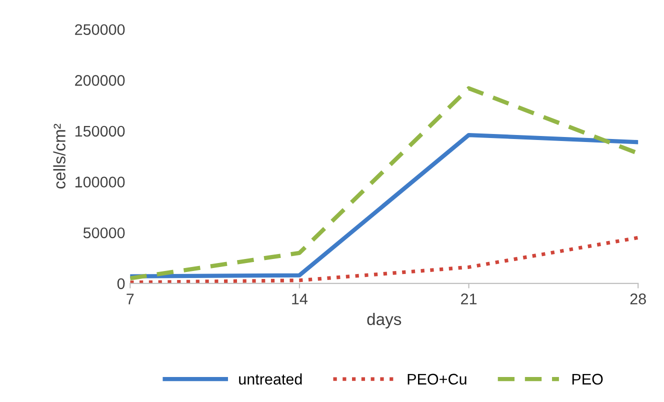  I want to click on x-tick-label: 7, so click(130, 299).